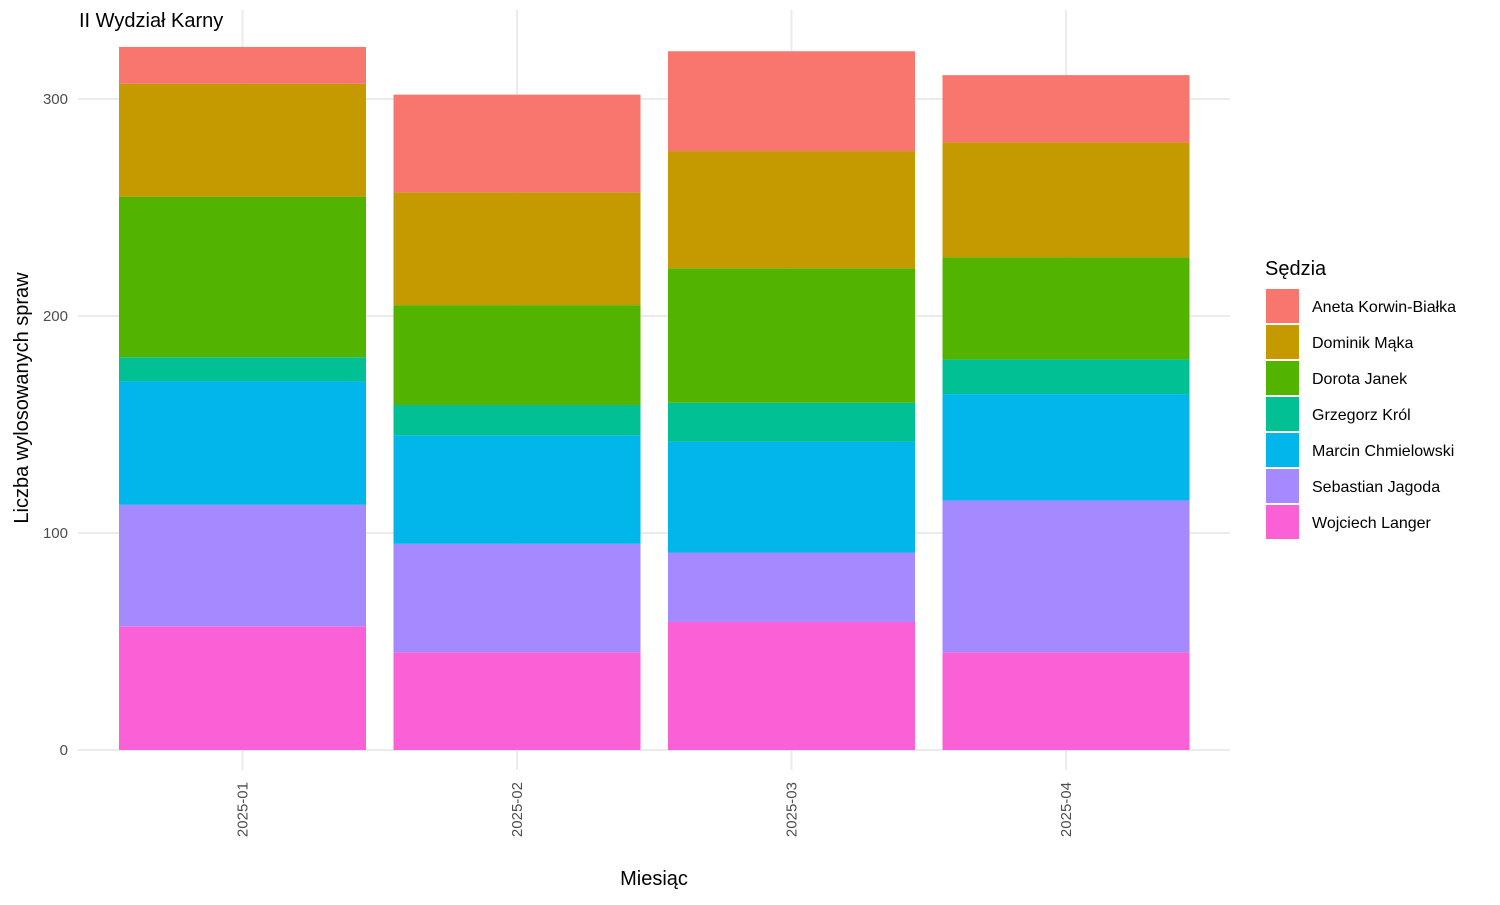 Image resolution: width=1500 pixels, height=905 pixels. I want to click on legend-label: Dominik Mąka, so click(1362, 343).